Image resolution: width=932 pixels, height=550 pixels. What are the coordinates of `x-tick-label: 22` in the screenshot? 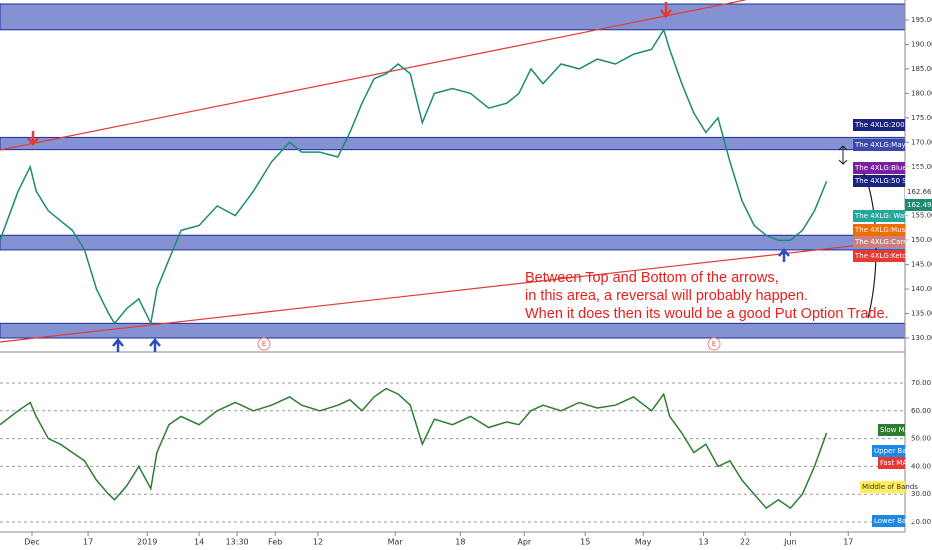 It's located at (745, 542).